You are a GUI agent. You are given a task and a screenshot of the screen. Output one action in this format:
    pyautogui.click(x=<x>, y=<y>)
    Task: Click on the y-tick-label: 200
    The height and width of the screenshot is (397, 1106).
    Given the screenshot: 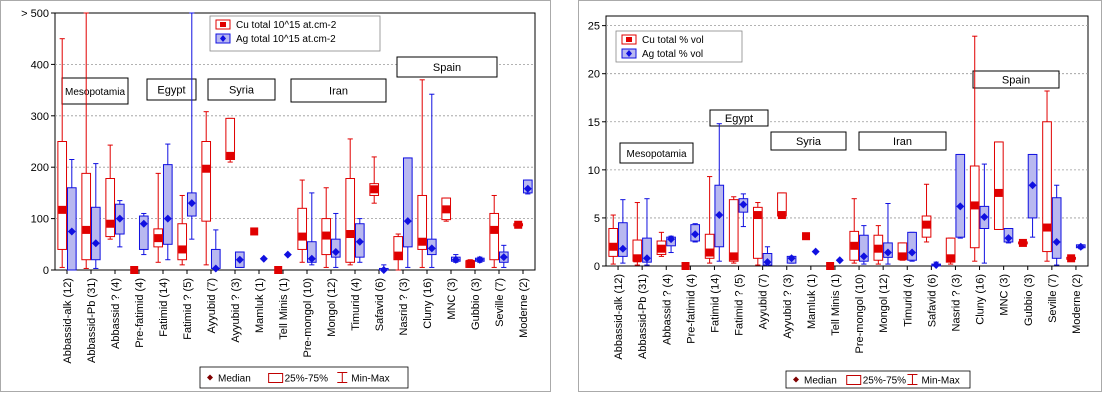 What is the action you would take?
    pyautogui.click(x=40, y=168)
    